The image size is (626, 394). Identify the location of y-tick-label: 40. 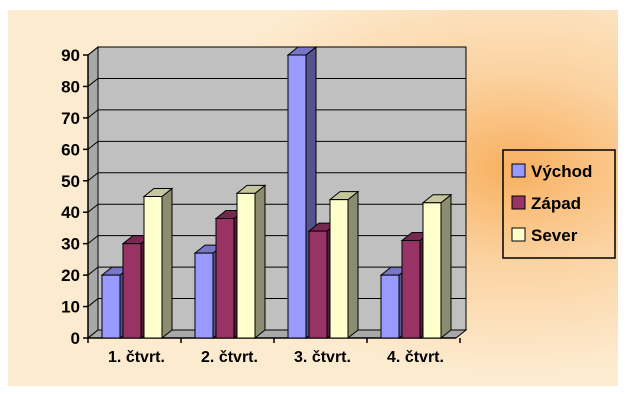
(70, 212).